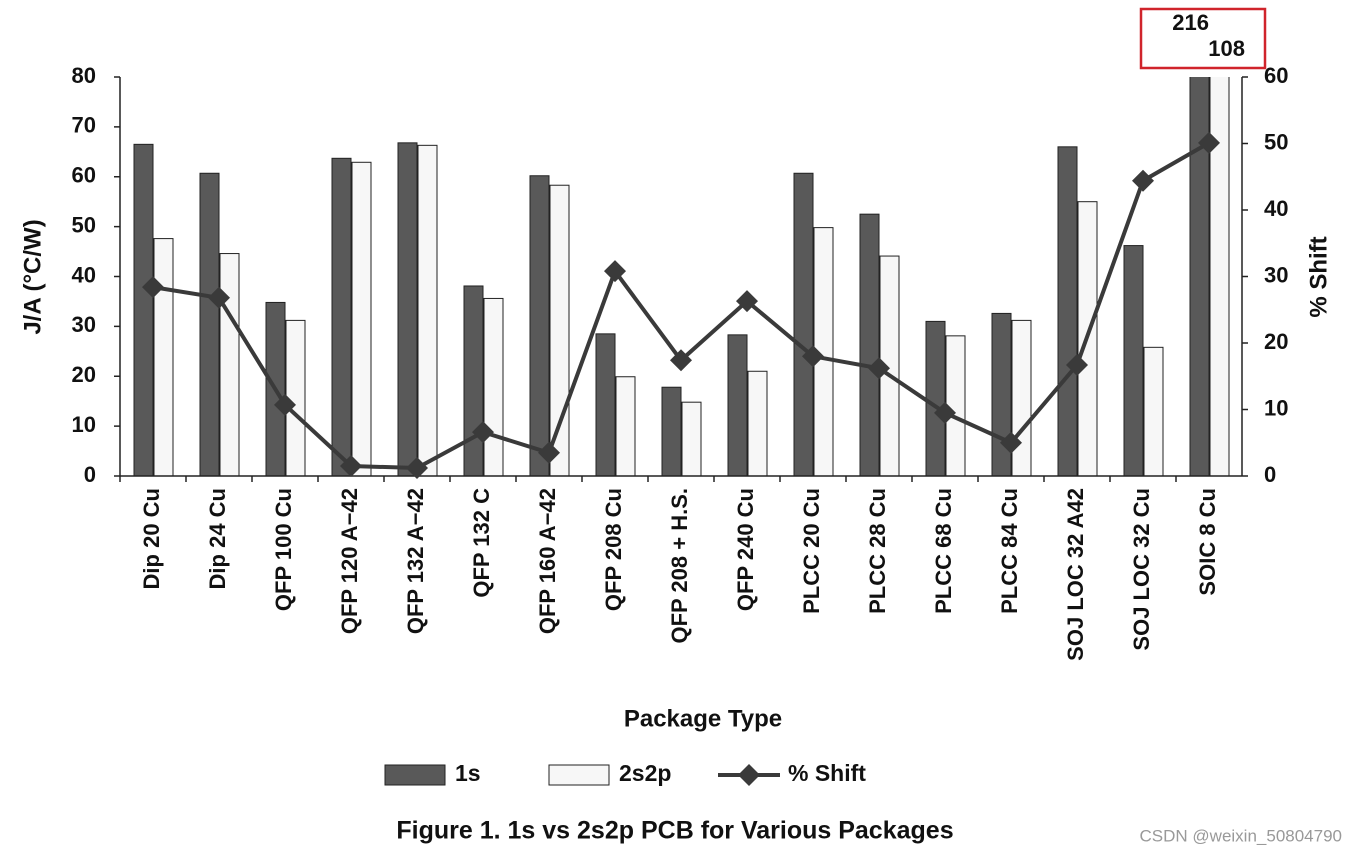 The height and width of the screenshot is (863, 1358). Describe the element at coordinates (1207, 542) in the screenshot. I see `x-tick-label: SOIC 8 Cu` at that location.